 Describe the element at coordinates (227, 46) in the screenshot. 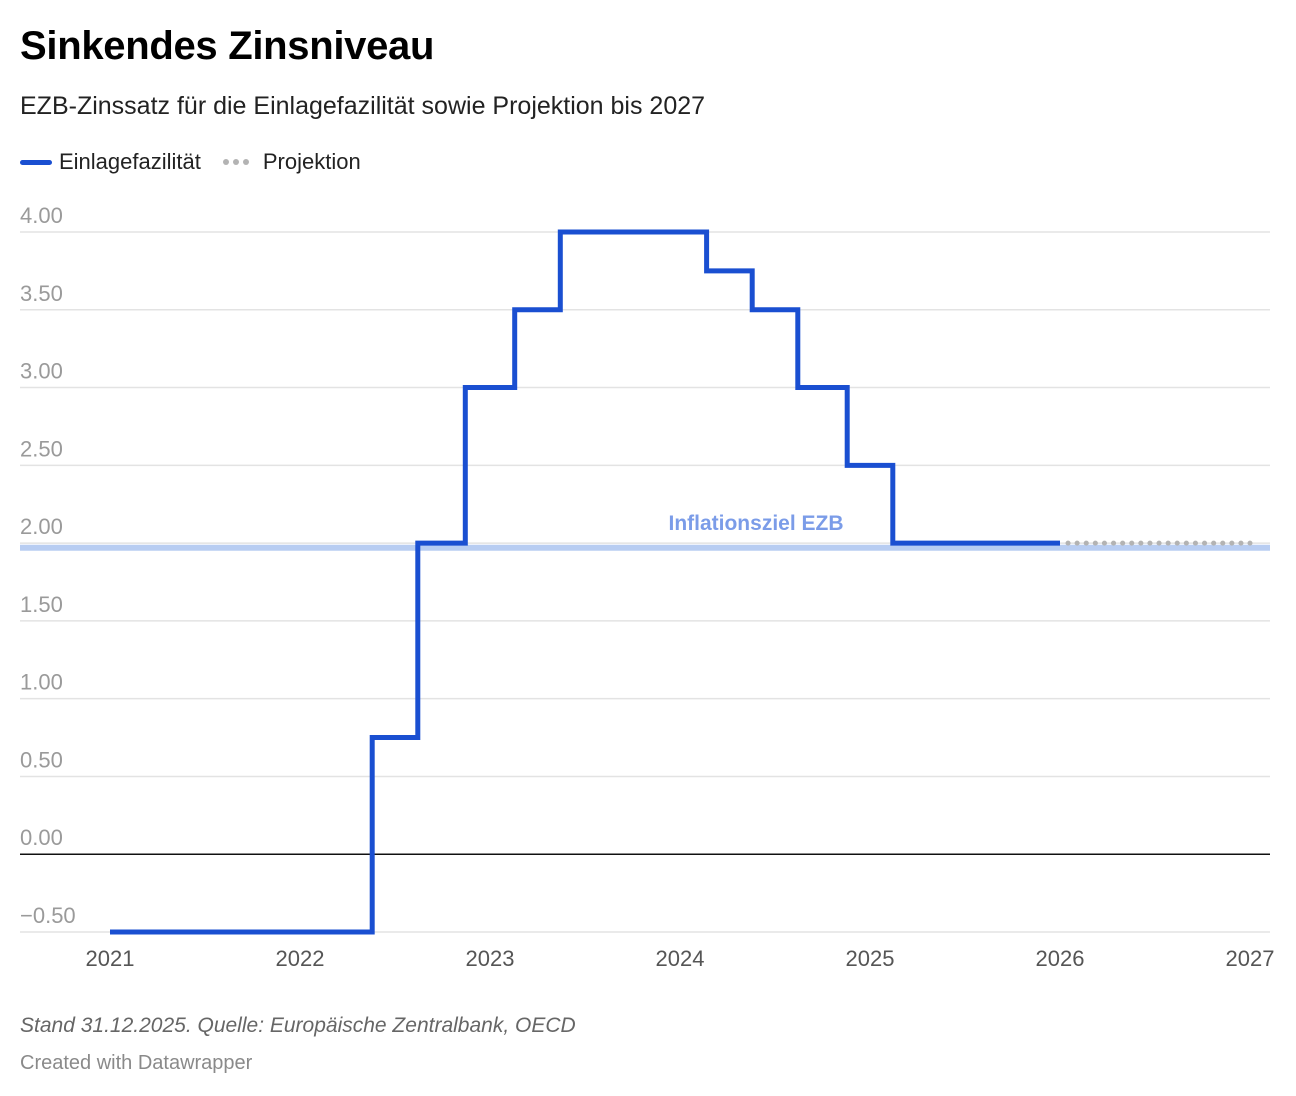

I see `chart-title: Sinkendes Zinsniveau` at that location.